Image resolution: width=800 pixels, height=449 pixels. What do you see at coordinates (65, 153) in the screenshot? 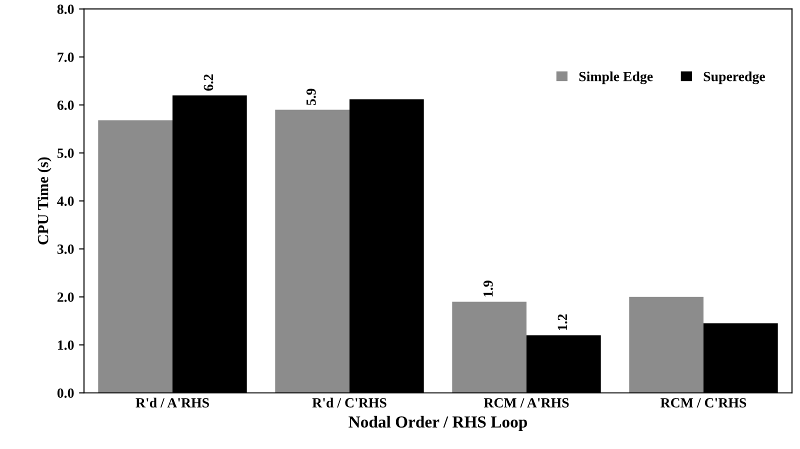
I see `y-tick-label: 5.0` at bounding box center [65, 153].